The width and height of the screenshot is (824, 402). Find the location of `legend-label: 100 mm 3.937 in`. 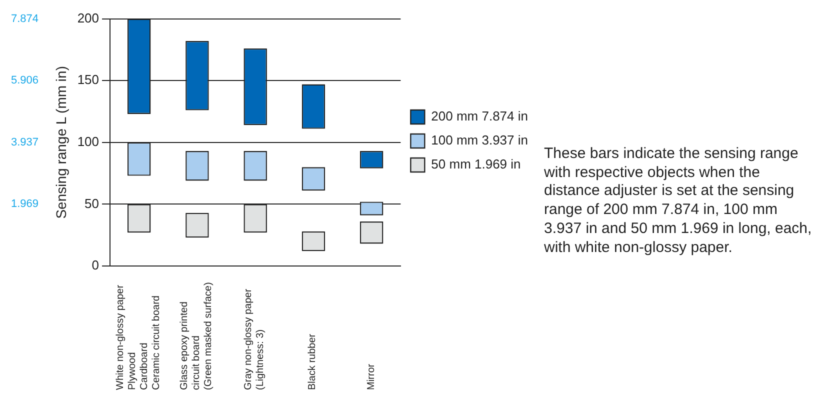

legend-label: 100 mm 3.937 in is located at coordinates (479, 140).